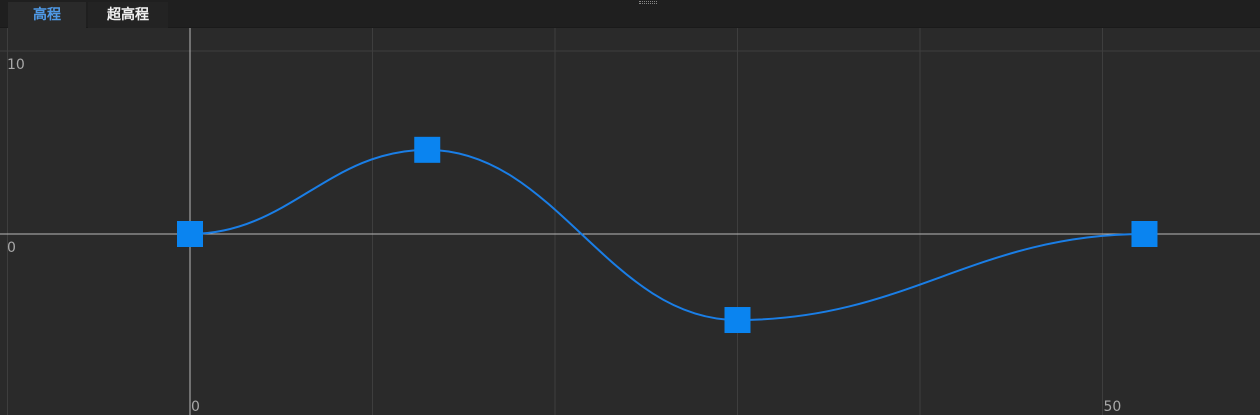 The height and width of the screenshot is (415, 1260). What do you see at coordinates (630, 14) in the screenshot?
I see `tab-bar: 高程 超高程` at bounding box center [630, 14].